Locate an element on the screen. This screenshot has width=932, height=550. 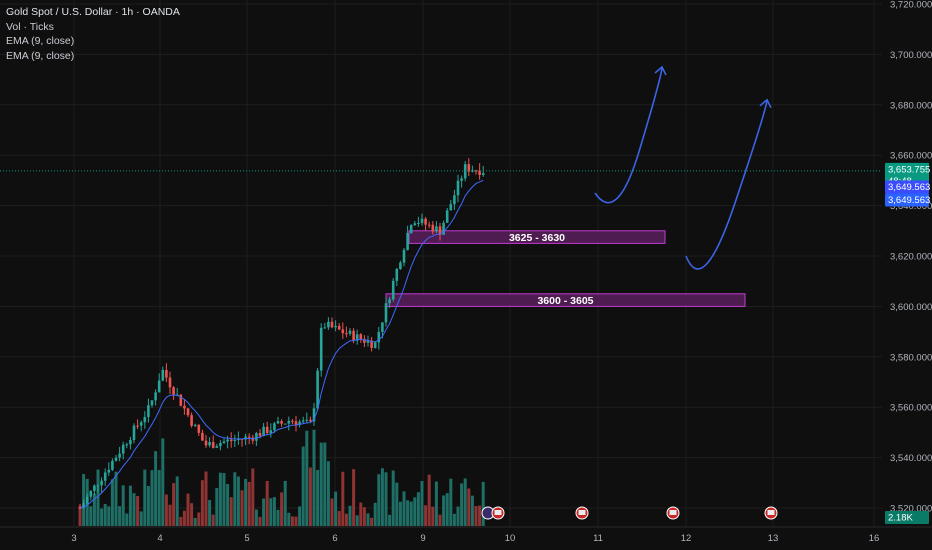
volume-badge is located at coordinates (907, 517).